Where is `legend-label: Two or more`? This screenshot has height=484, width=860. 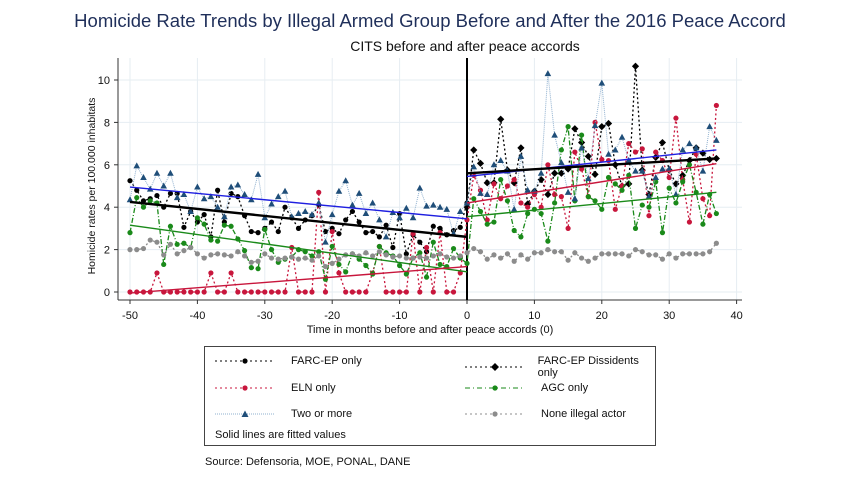
legend-label: Two or more is located at coordinates (322, 414).